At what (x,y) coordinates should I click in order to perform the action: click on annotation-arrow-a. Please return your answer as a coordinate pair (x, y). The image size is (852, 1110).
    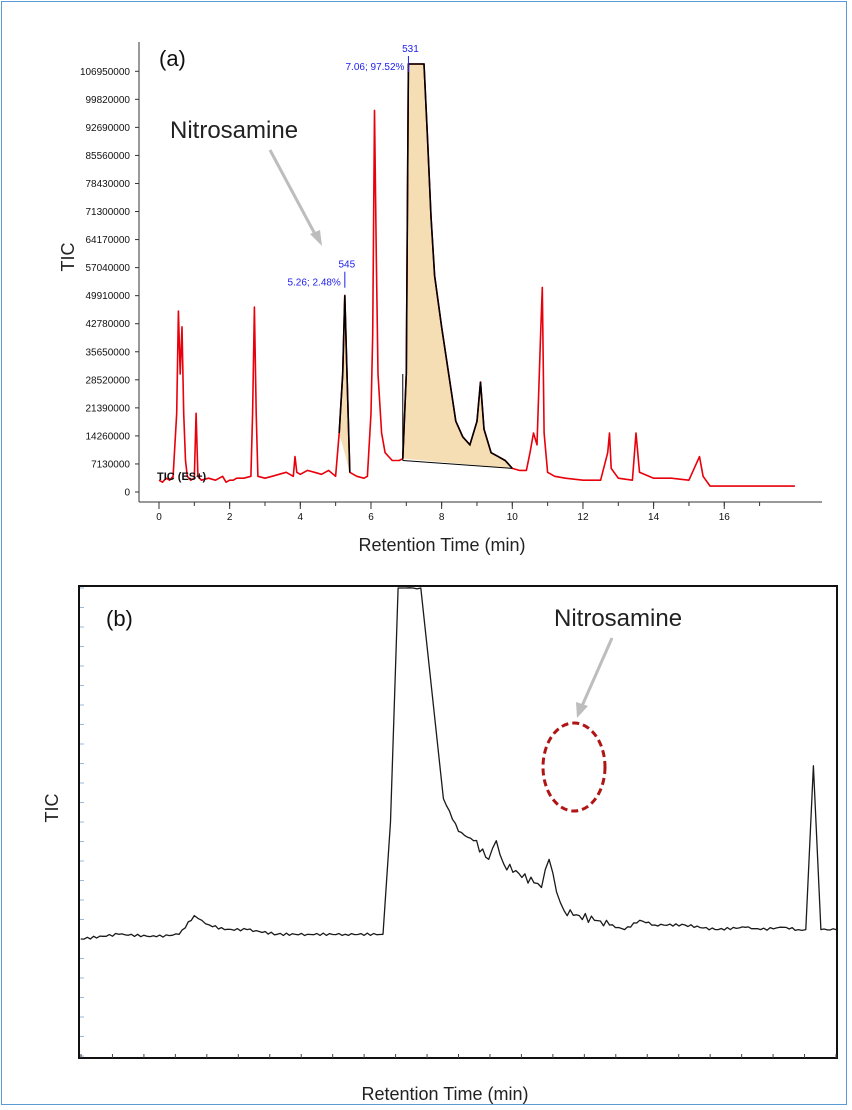
    Looking at the image, I should click on (295, 197).